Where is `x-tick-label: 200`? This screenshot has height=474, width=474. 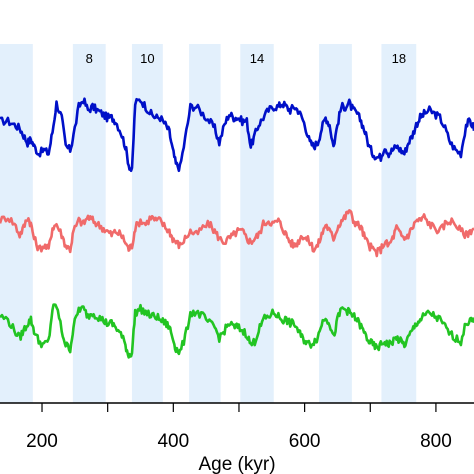
x-tick-label: 200 is located at coordinates (42, 441).